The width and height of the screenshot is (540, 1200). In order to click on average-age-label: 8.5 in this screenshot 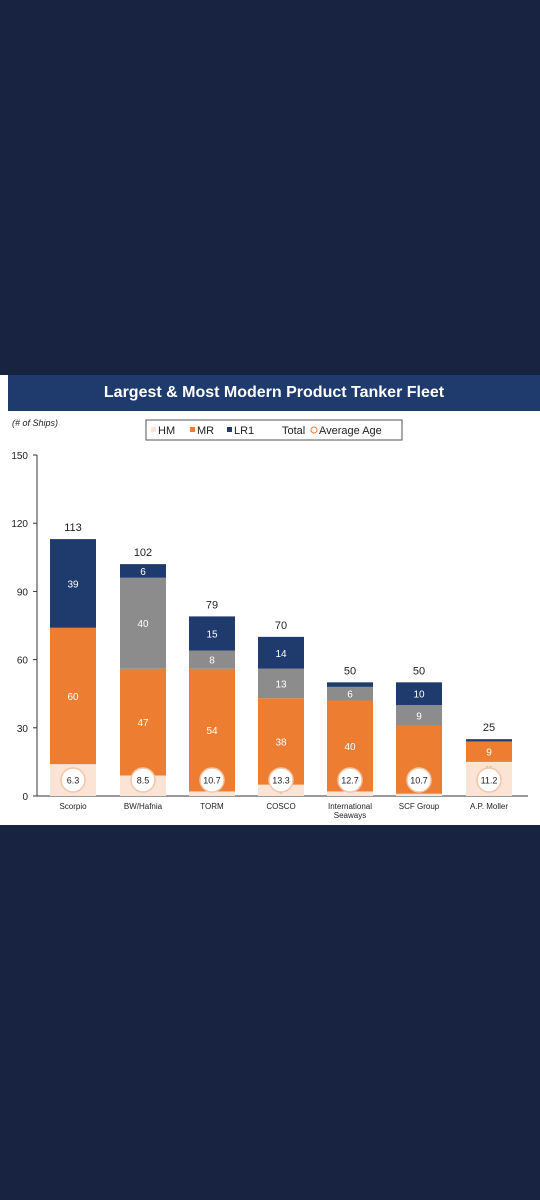, I will do `click(143, 781)`.